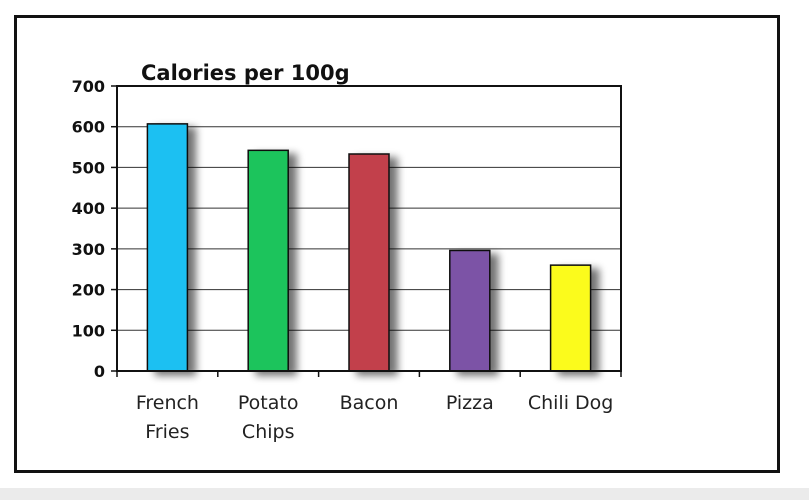 The width and height of the screenshot is (809, 500). Describe the element at coordinates (88, 167) in the screenshot. I see `y-tick-label: 500` at that location.